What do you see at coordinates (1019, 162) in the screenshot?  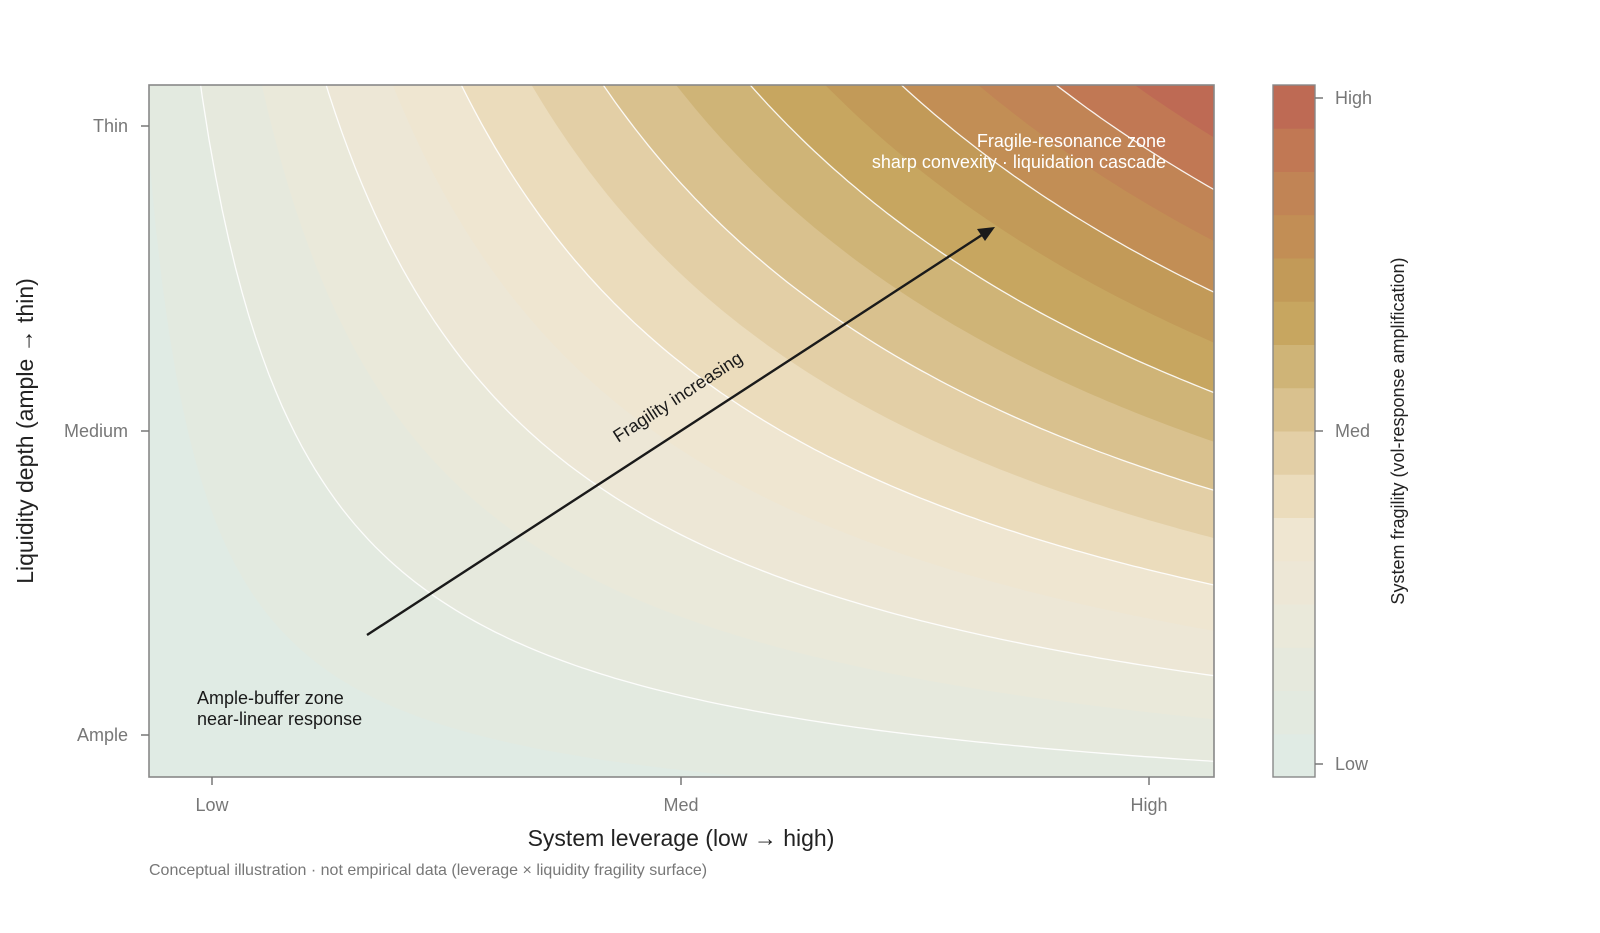 I see `fragile-zone-subtitle: sharp convexity · liquidation cascade` at bounding box center [1019, 162].